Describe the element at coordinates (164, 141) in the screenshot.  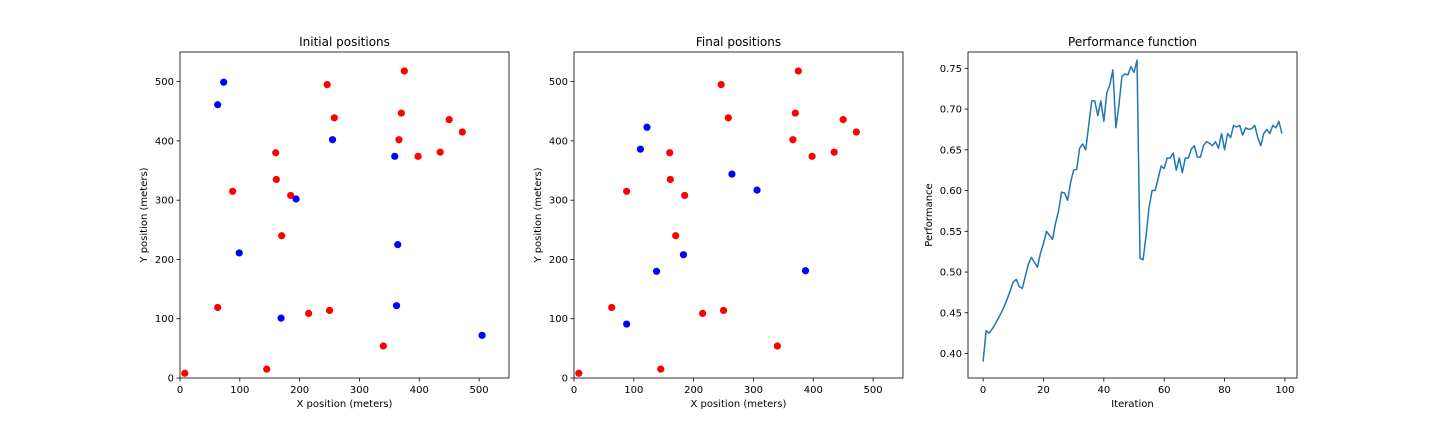
I see `y-tick-label: 400` at that location.